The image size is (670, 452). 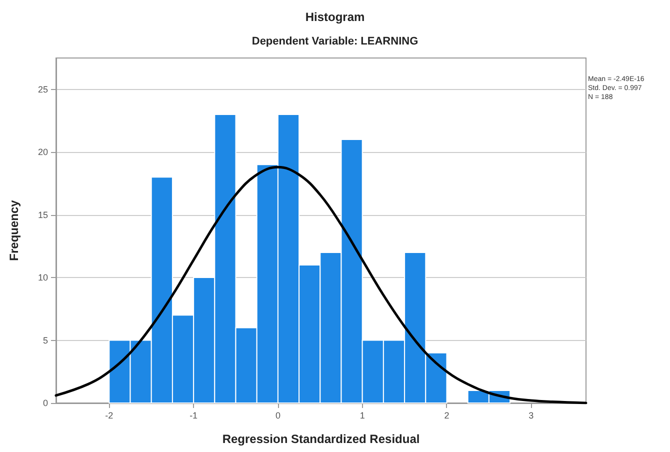 What do you see at coordinates (335, 17) in the screenshot?
I see `chart-title: Histogram` at bounding box center [335, 17].